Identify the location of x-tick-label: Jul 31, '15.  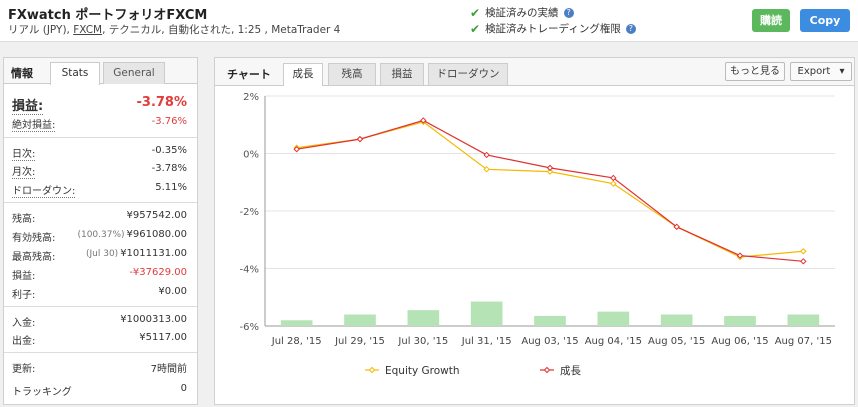
(486, 341).